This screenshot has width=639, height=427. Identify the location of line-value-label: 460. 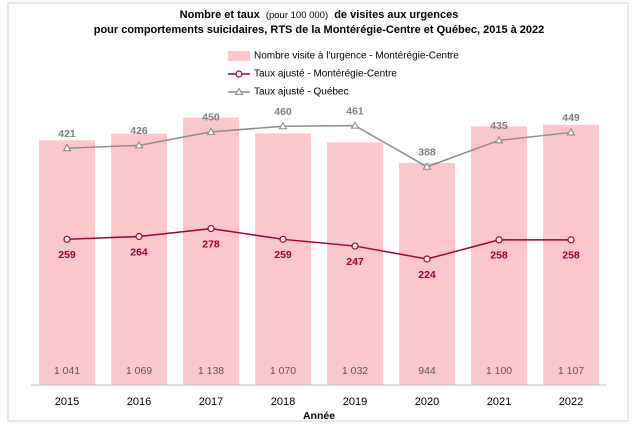
(283, 112).